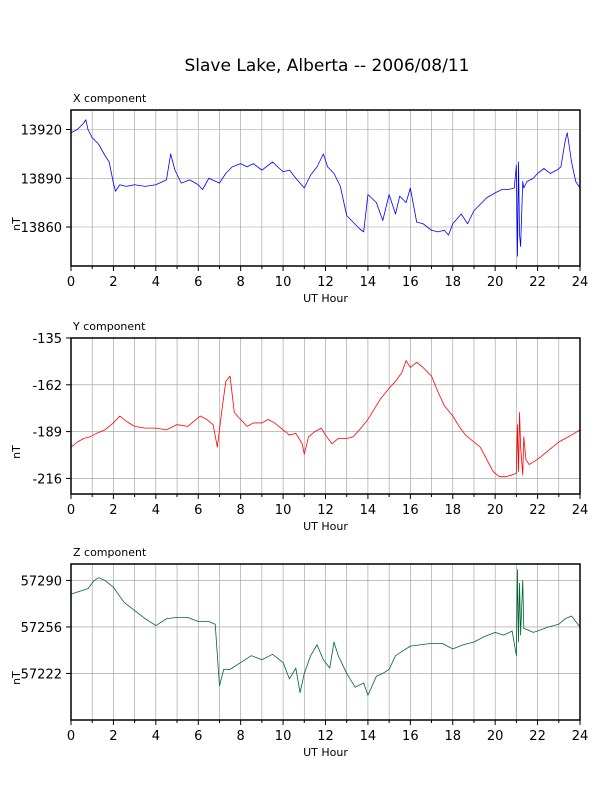  What do you see at coordinates (241, 736) in the screenshot?
I see `z-component-x-tick-label: 8` at bounding box center [241, 736].